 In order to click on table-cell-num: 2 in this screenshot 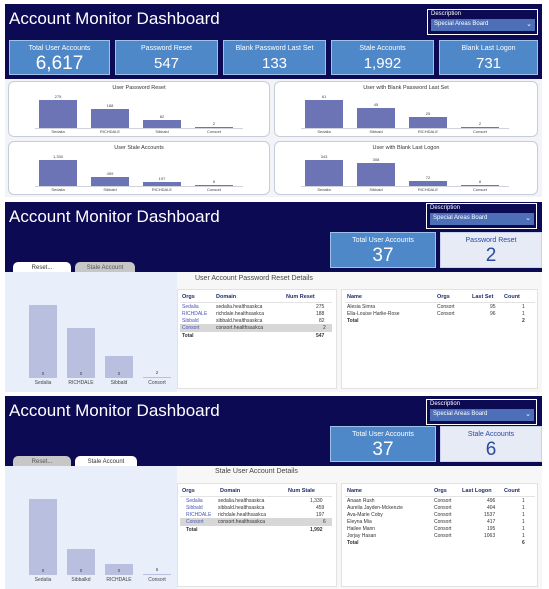, I will do `click(324, 328)`.